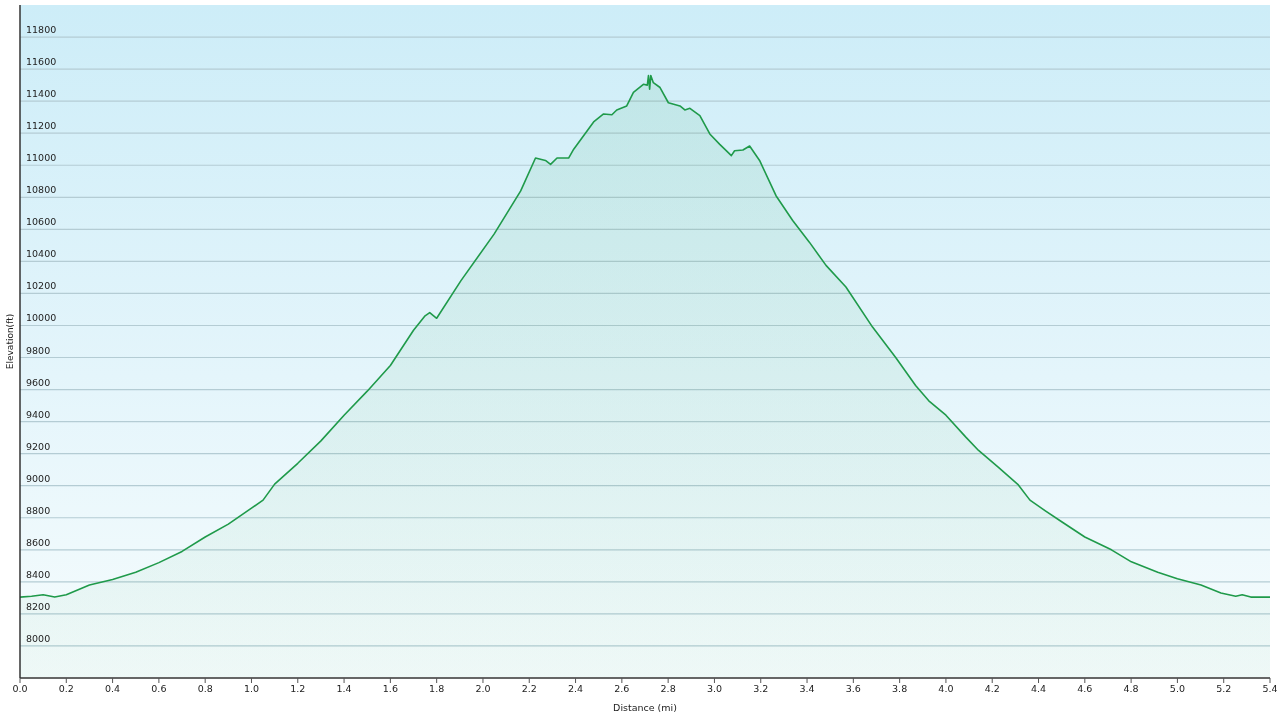  Describe the element at coordinates (298, 688) in the screenshot. I see `x-tick-label: 1.2` at that location.